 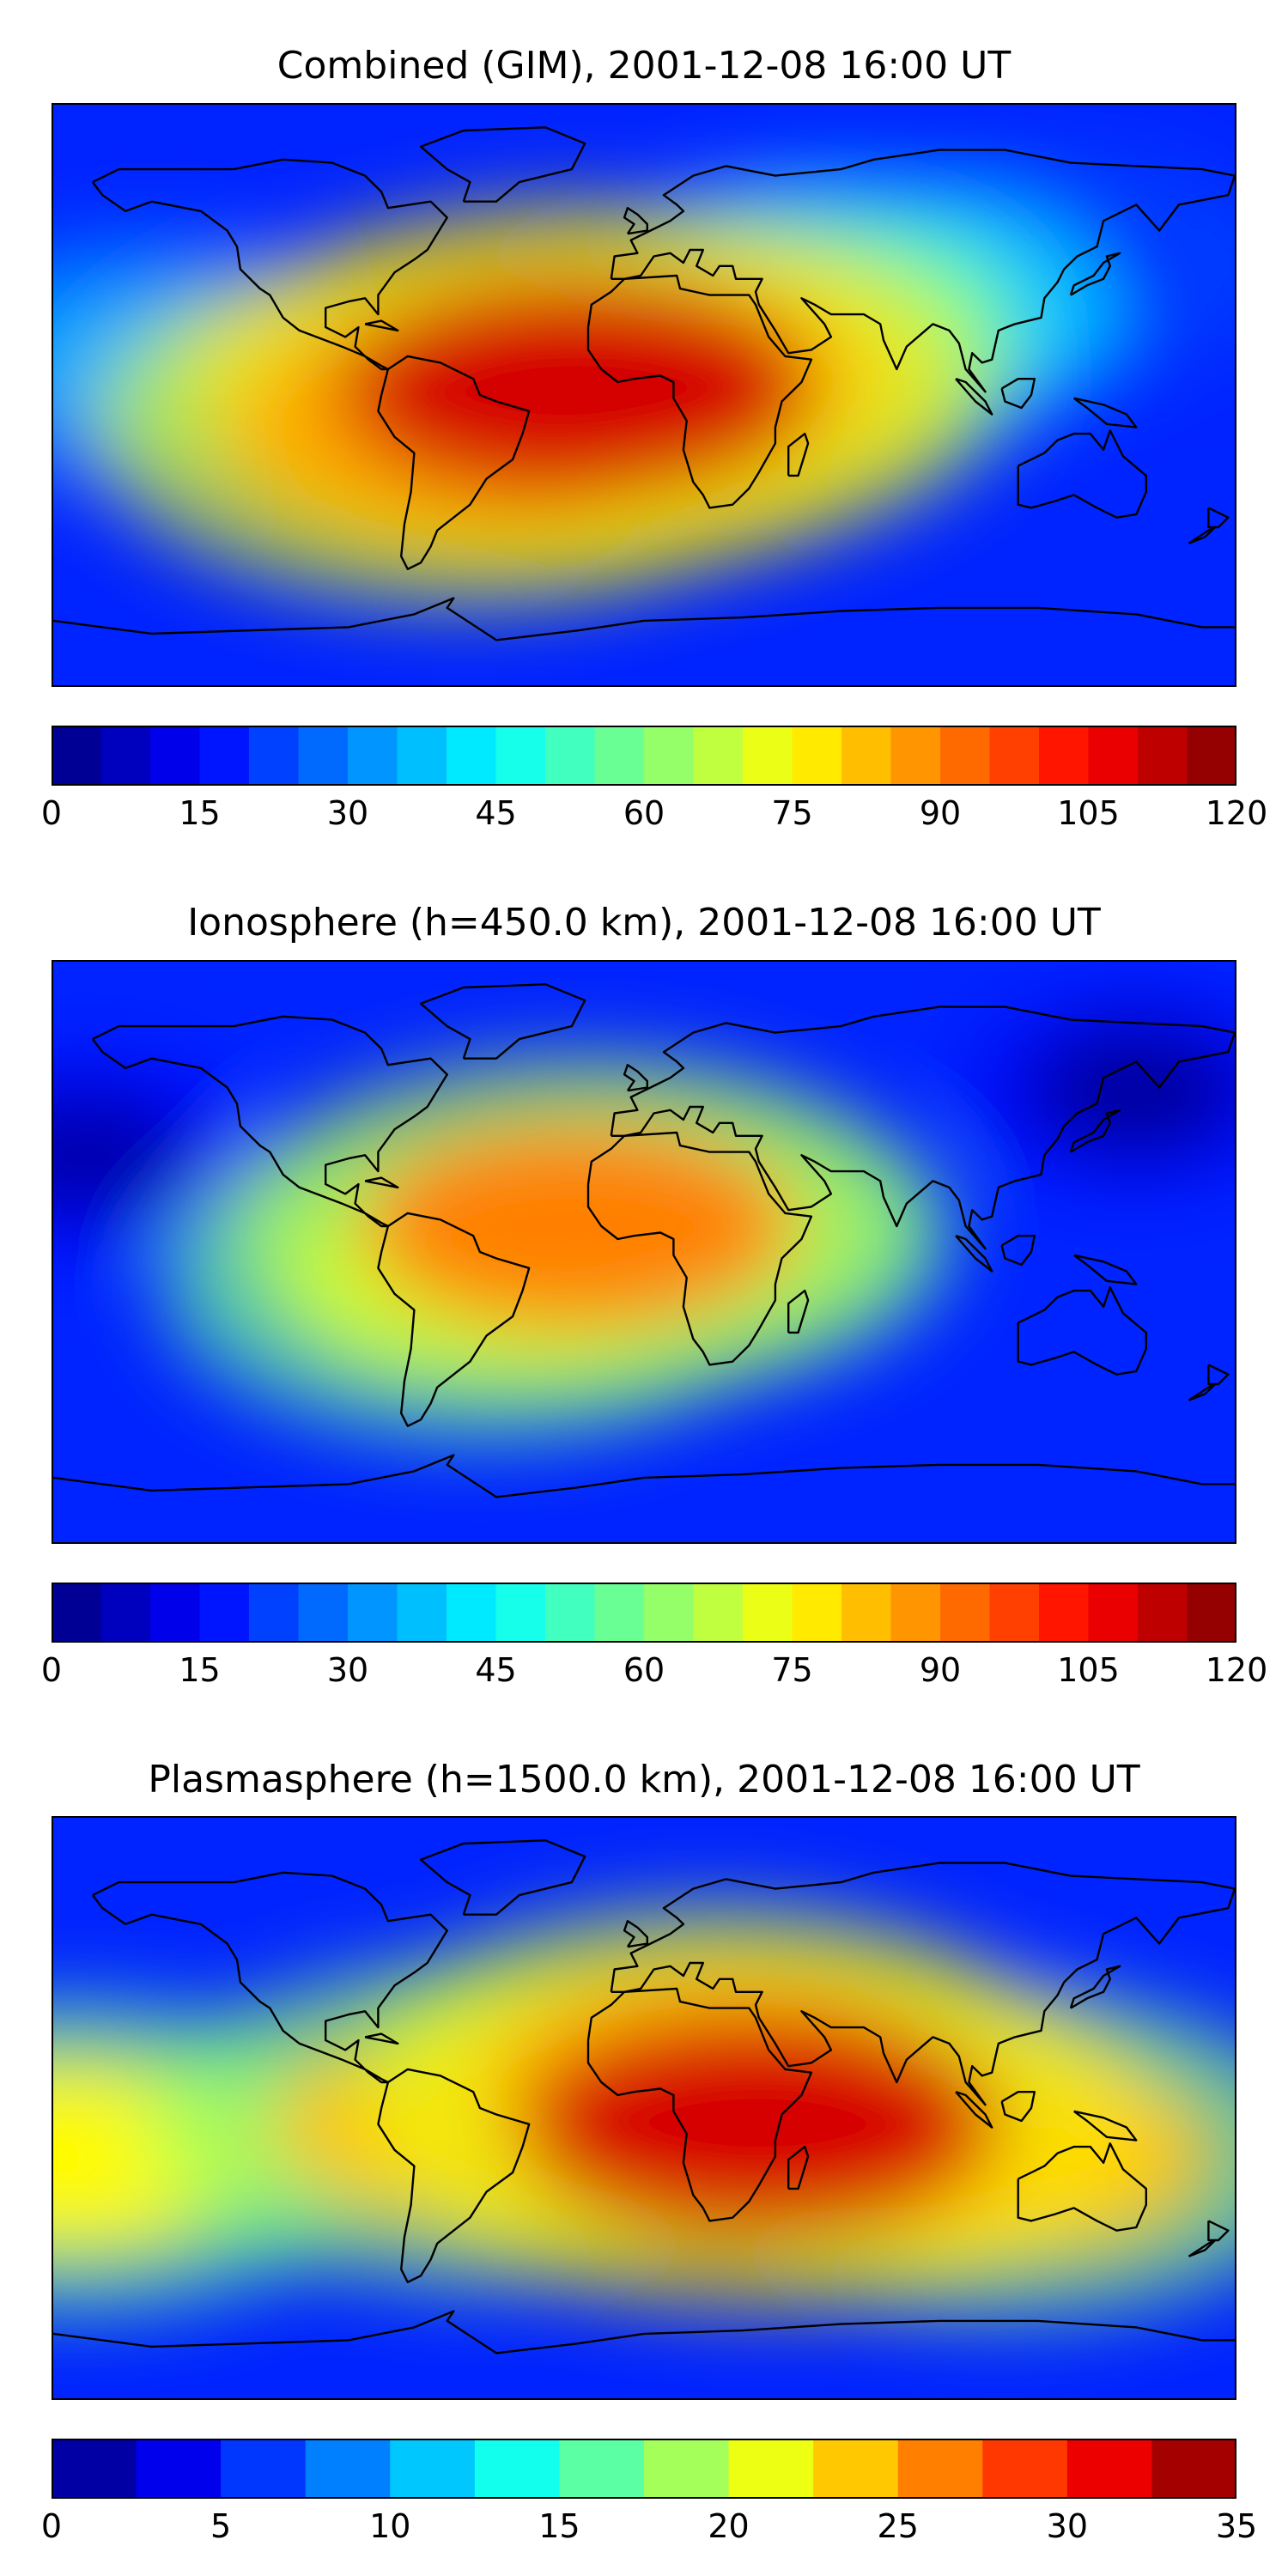 What do you see at coordinates (578, 1226) in the screenshot?
I see `field-peak` at bounding box center [578, 1226].